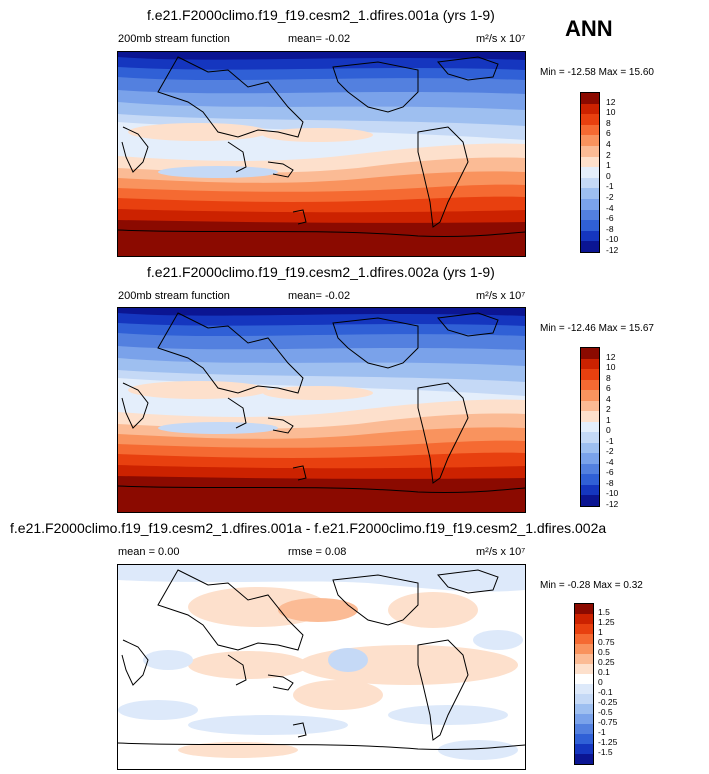 This screenshot has height=774, width=709. I want to click on panel-3-mean-label: mean = 0.00, so click(149, 552).